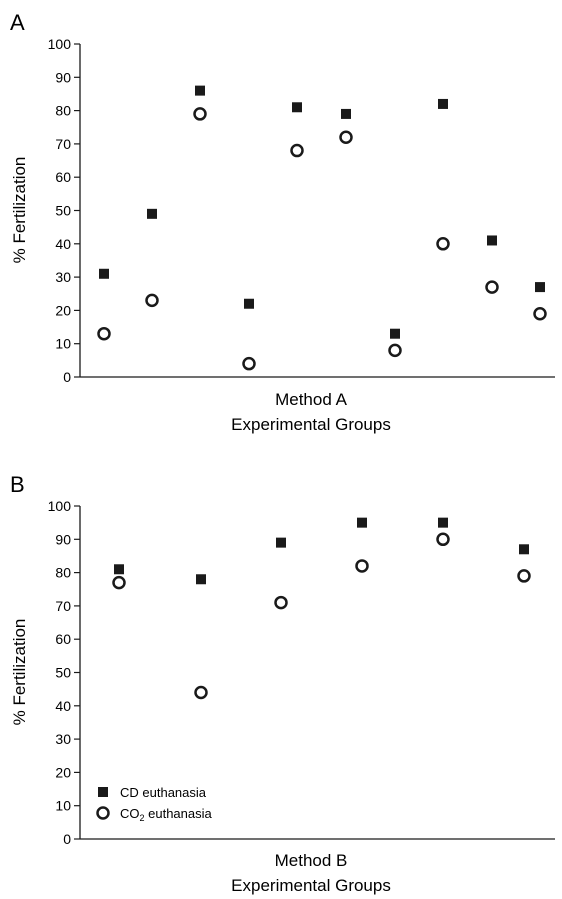 The height and width of the screenshot is (899, 562). Describe the element at coordinates (154, 804) in the screenshot. I see `panel-b-legend: CD euthanasia CO2 euthanasia` at that location.